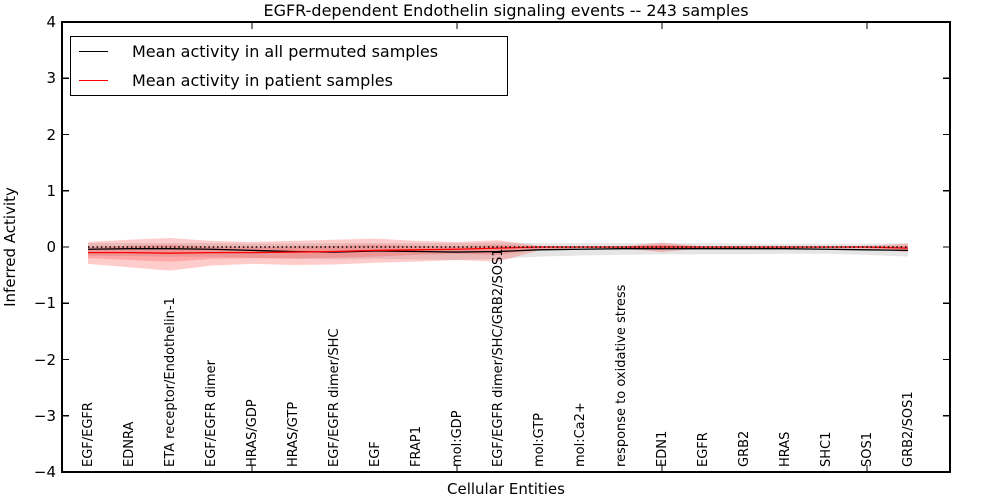 This screenshot has height=500, width=1000. What do you see at coordinates (44, 359) in the screenshot?
I see `y-tick-label: −2` at bounding box center [44, 359].